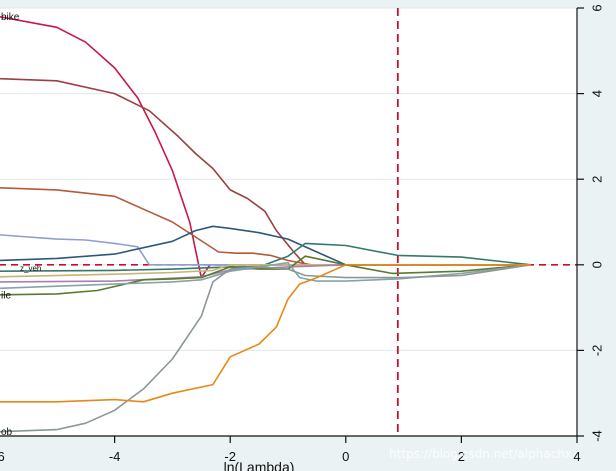  Describe the element at coordinates (7, 432) in the screenshot. I see `series-label-11: ob` at that location.